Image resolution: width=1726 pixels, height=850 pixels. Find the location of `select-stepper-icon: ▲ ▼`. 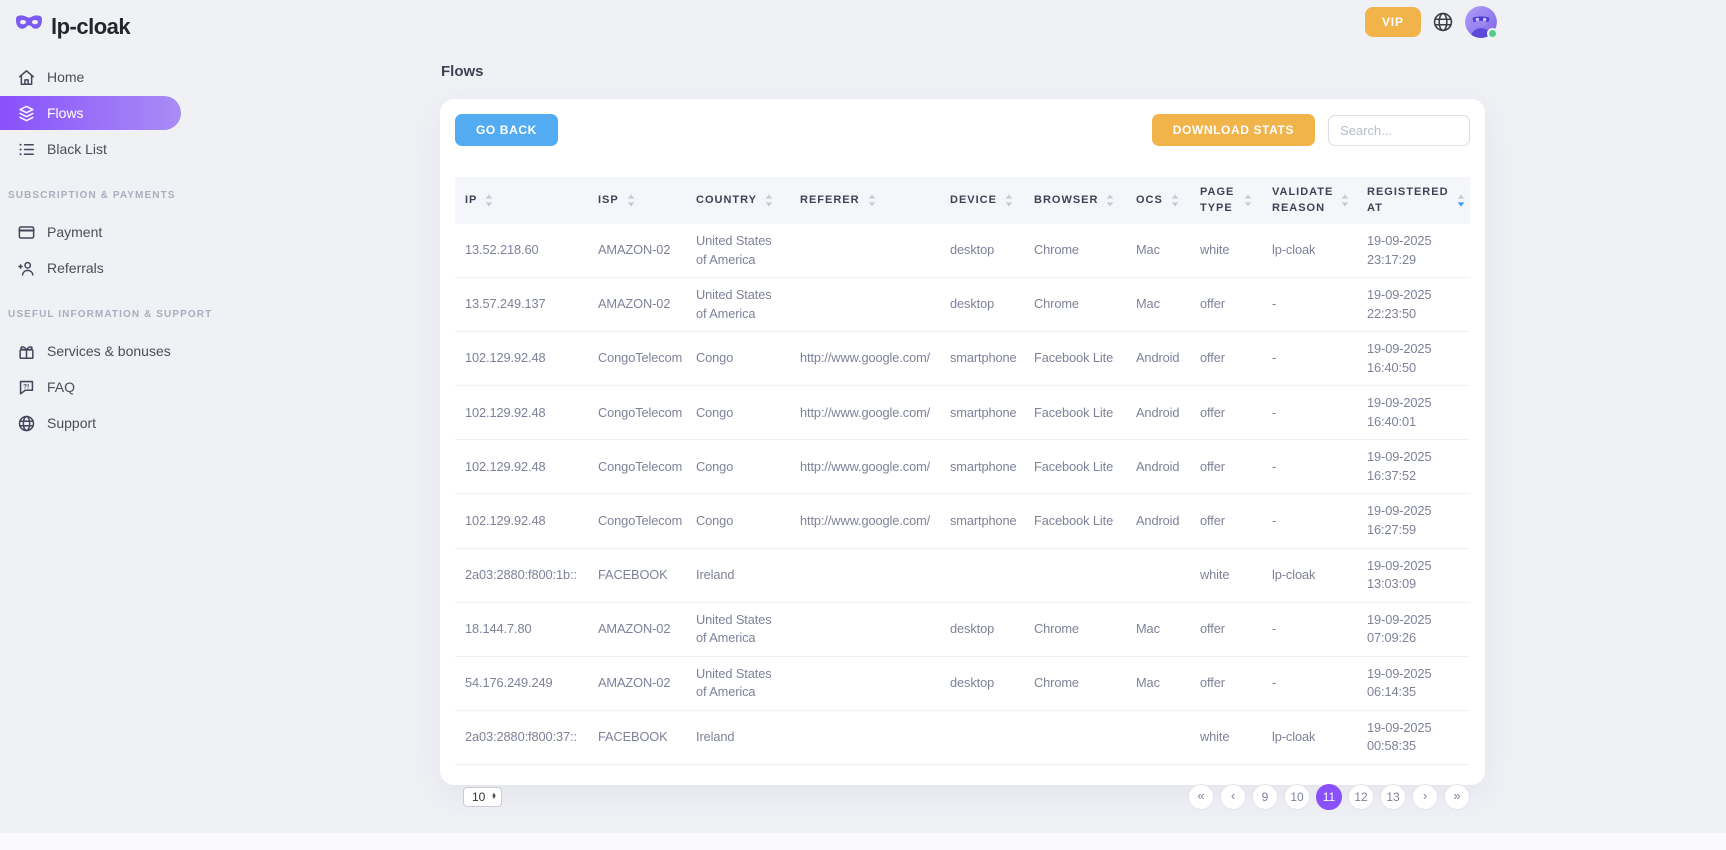

select-stepper-icon: ▲ ▼ is located at coordinates (494, 796).